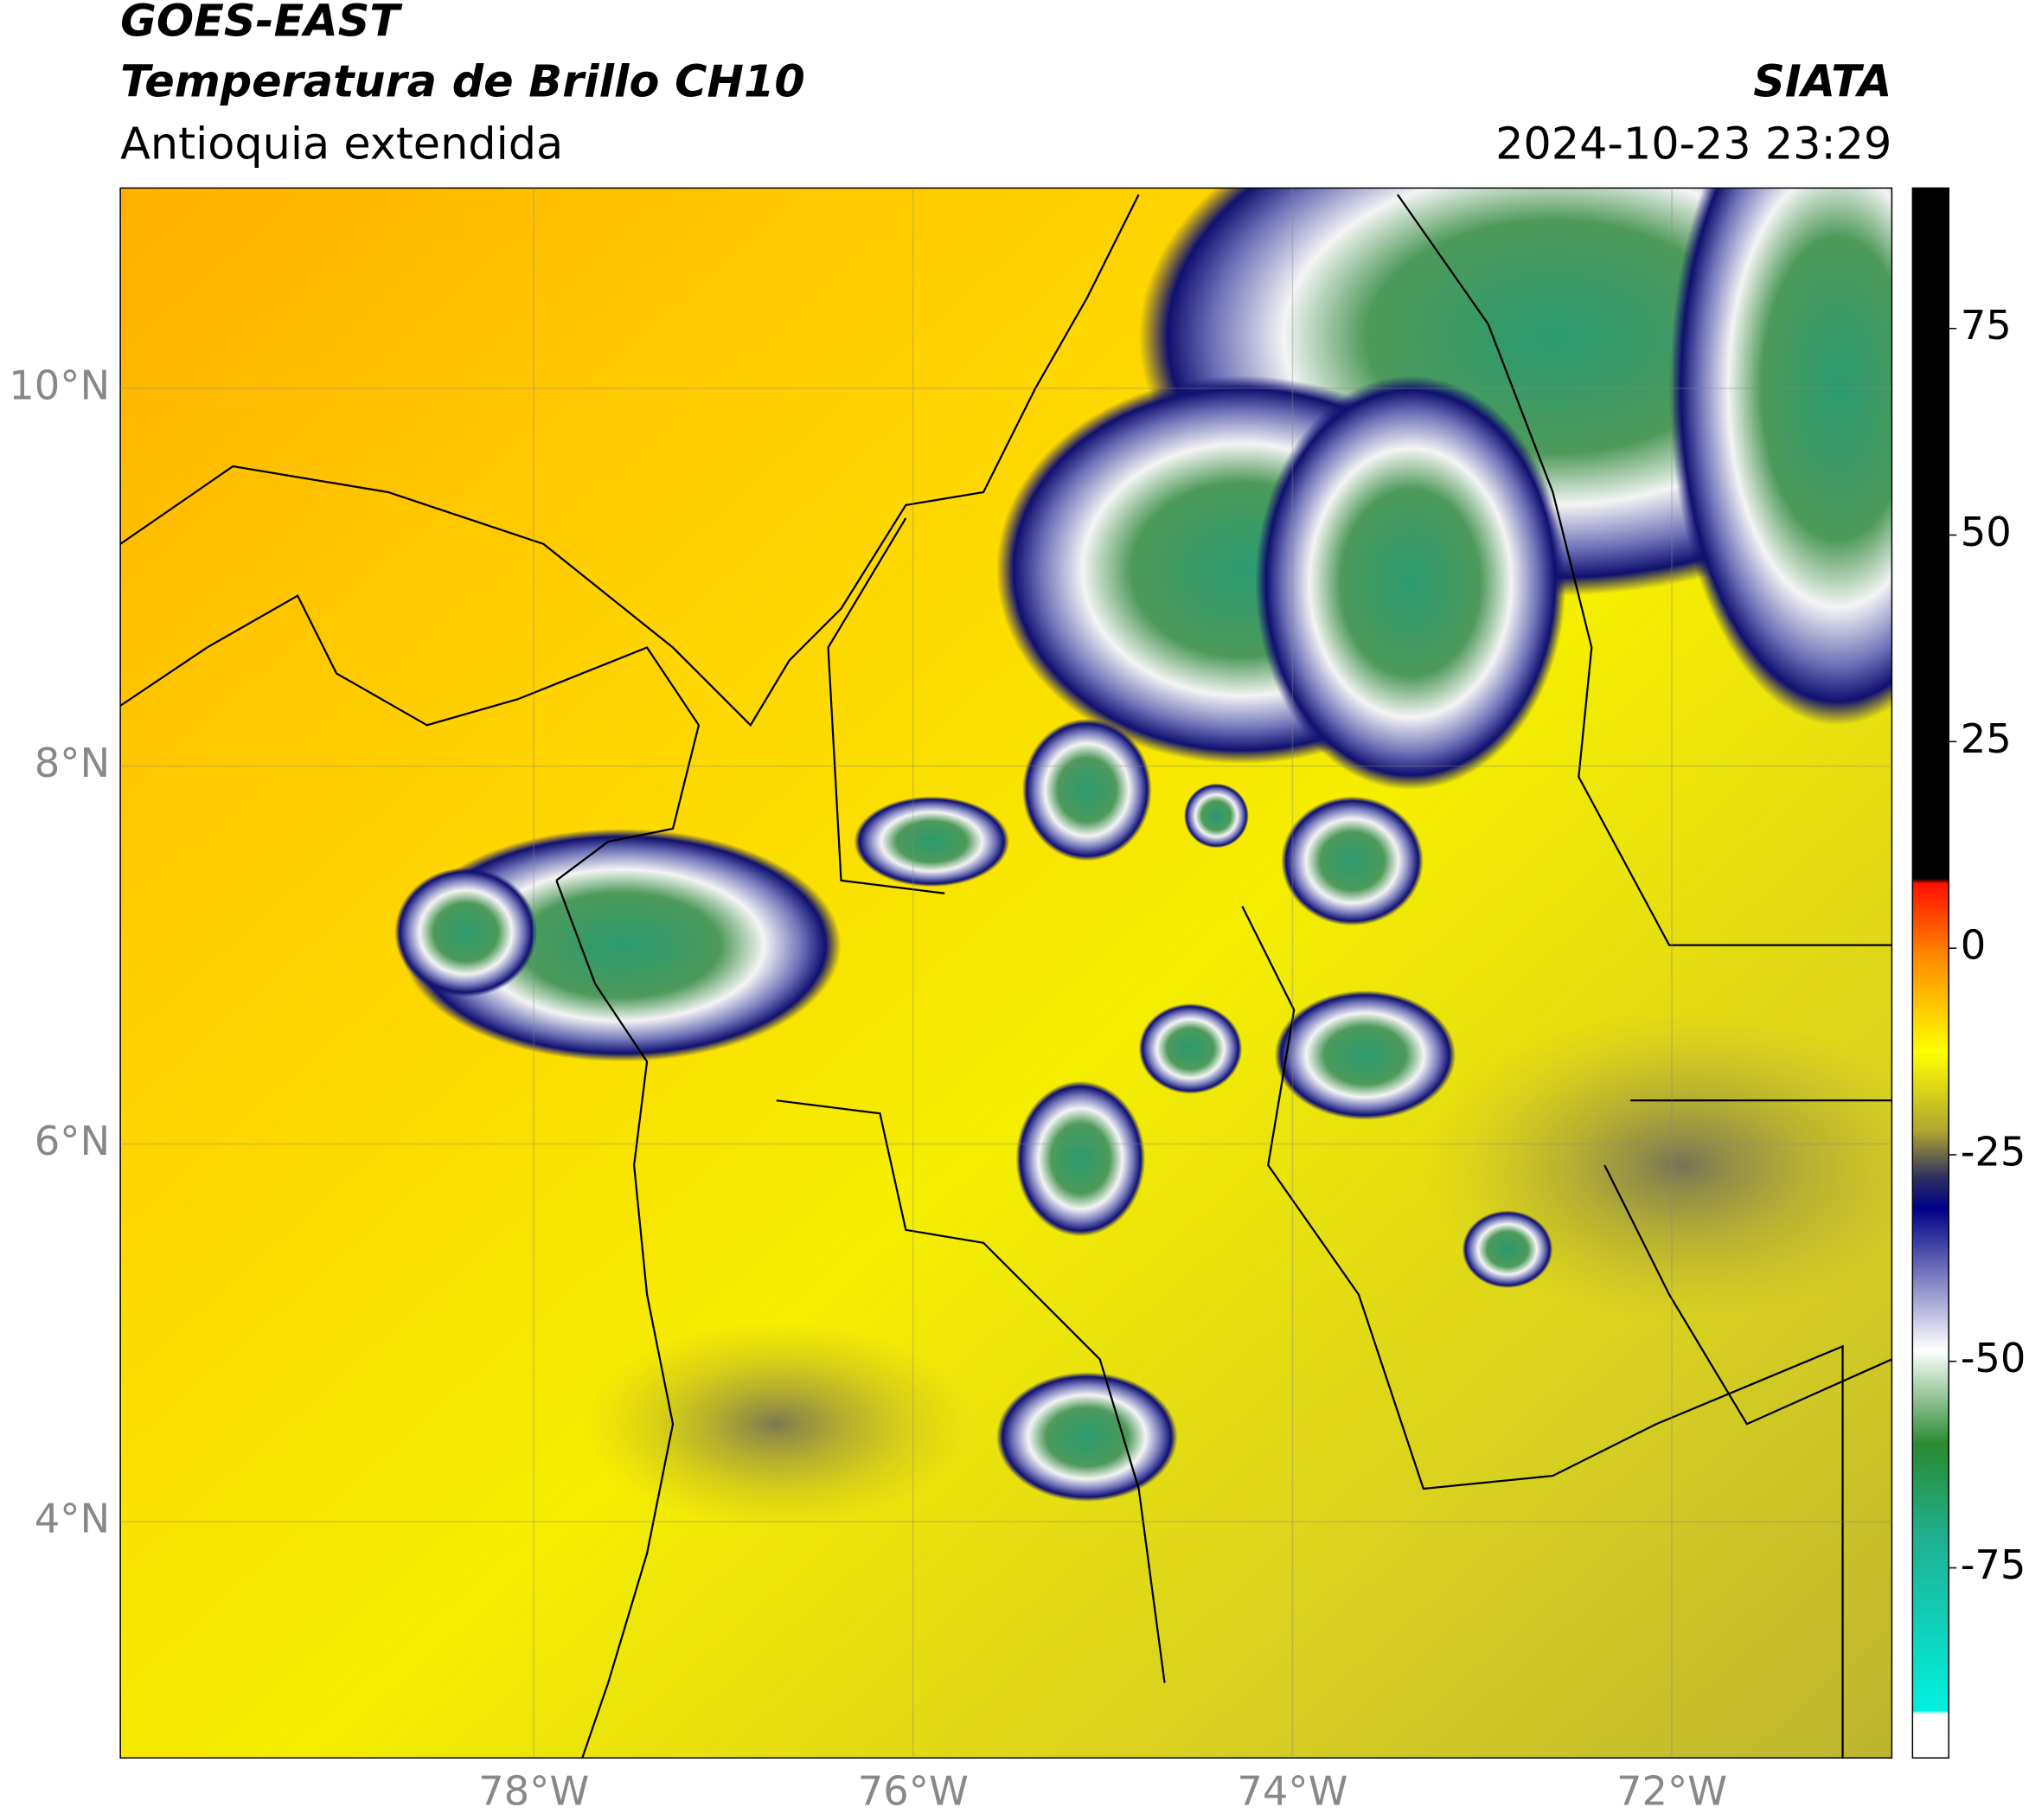 The height and width of the screenshot is (1820, 2029). Describe the element at coordinates (1986, 532) in the screenshot. I see `colorbar-tick-label: 50` at that location.